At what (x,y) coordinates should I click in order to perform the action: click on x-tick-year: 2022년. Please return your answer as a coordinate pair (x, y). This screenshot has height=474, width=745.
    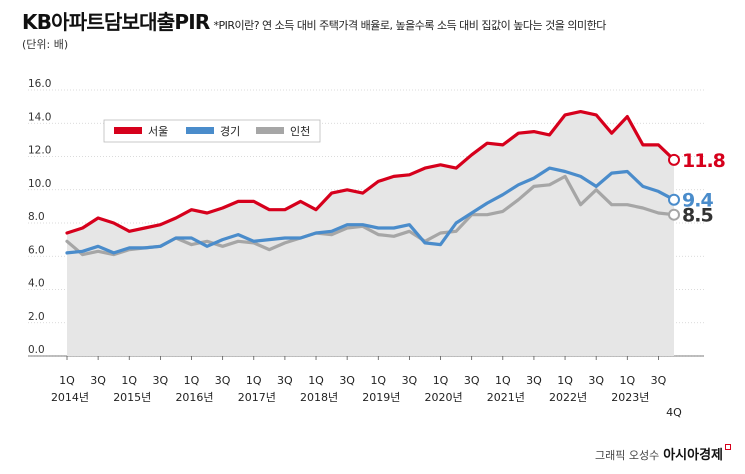
    Looking at the image, I should click on (568, 397).